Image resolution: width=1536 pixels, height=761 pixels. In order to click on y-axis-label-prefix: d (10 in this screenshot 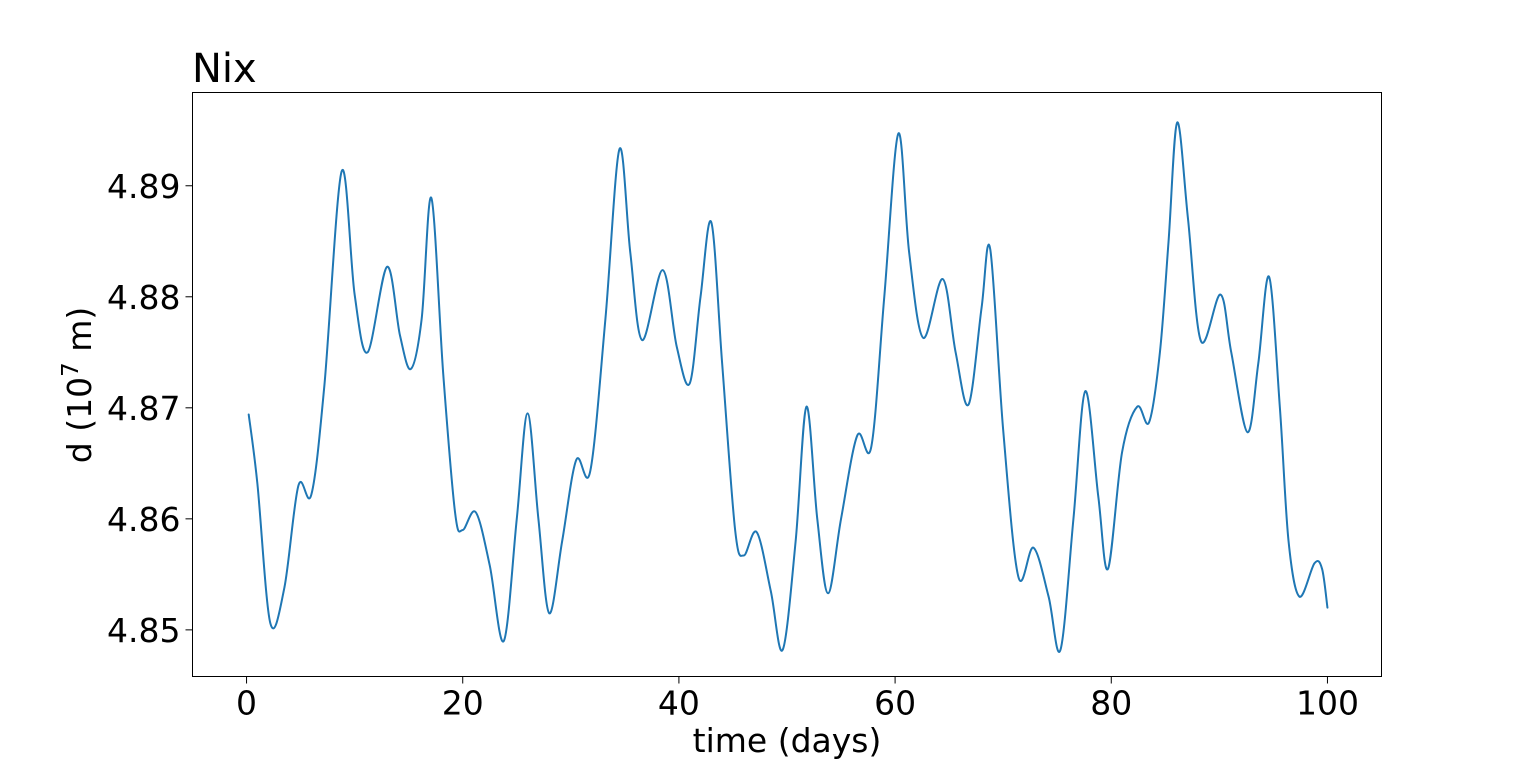, I will do `click(79, 420)`.